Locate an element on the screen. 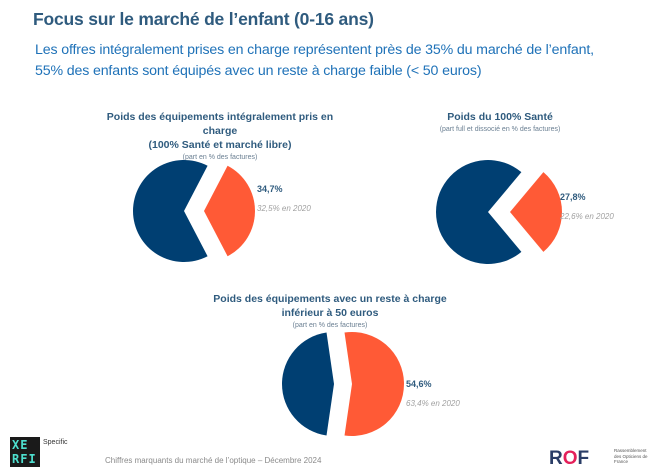 Image resolution: width=657 pixels, height=473 pixels. chart-3-note: (part en % des factures) is located at coordinates (330, 325).